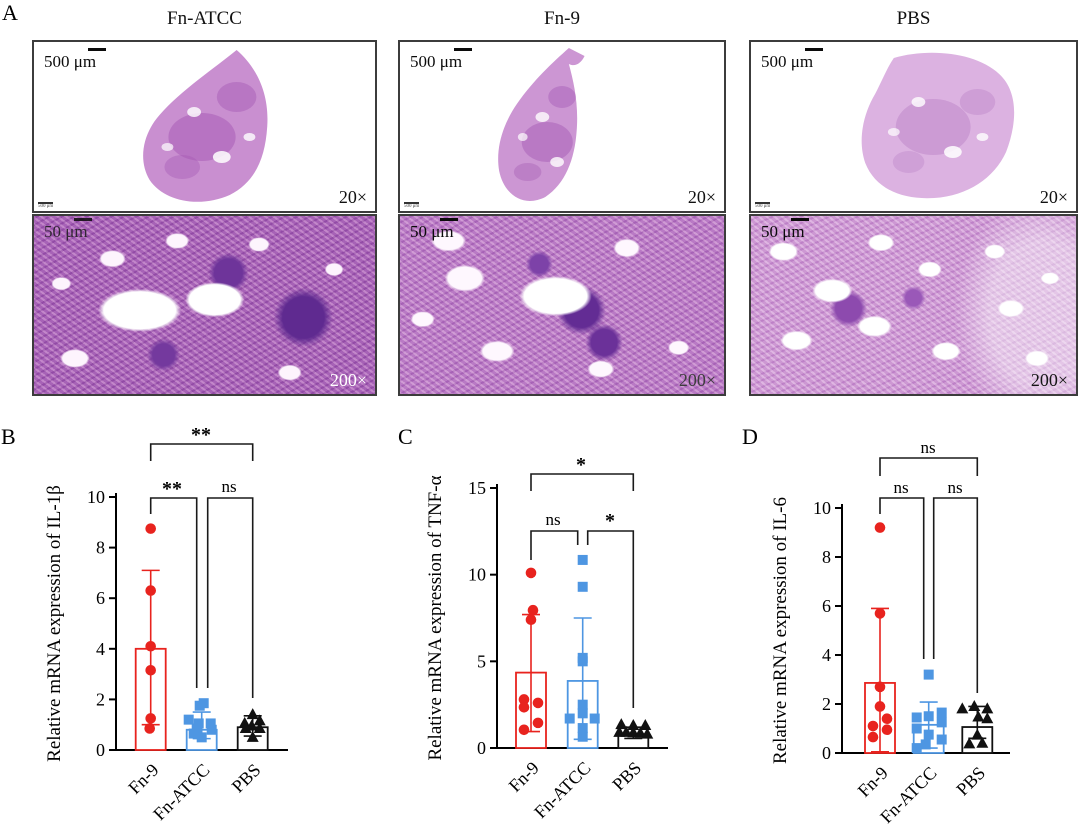  Describe the element at coordinates (435, 617) in the screenshot. I see `y-axis-title: Relative mRNA expression of TNF-α` at that location.